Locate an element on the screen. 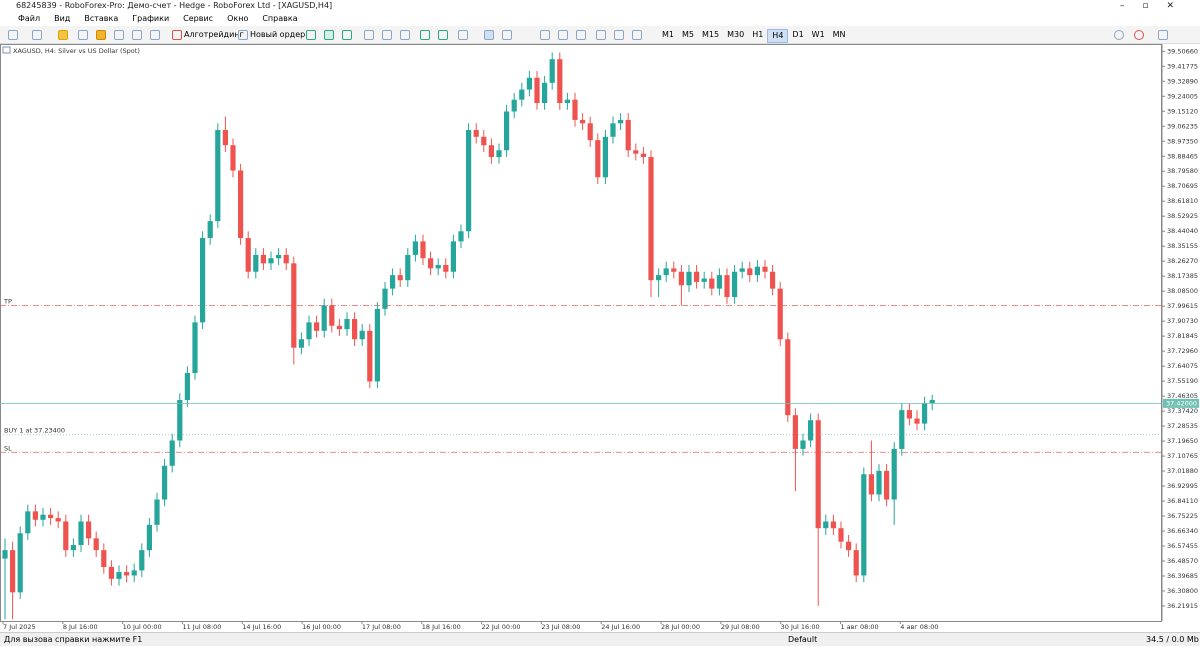 The image size is (1200, 647). timeframe-button: D1 is located at coordinates (798, 34).